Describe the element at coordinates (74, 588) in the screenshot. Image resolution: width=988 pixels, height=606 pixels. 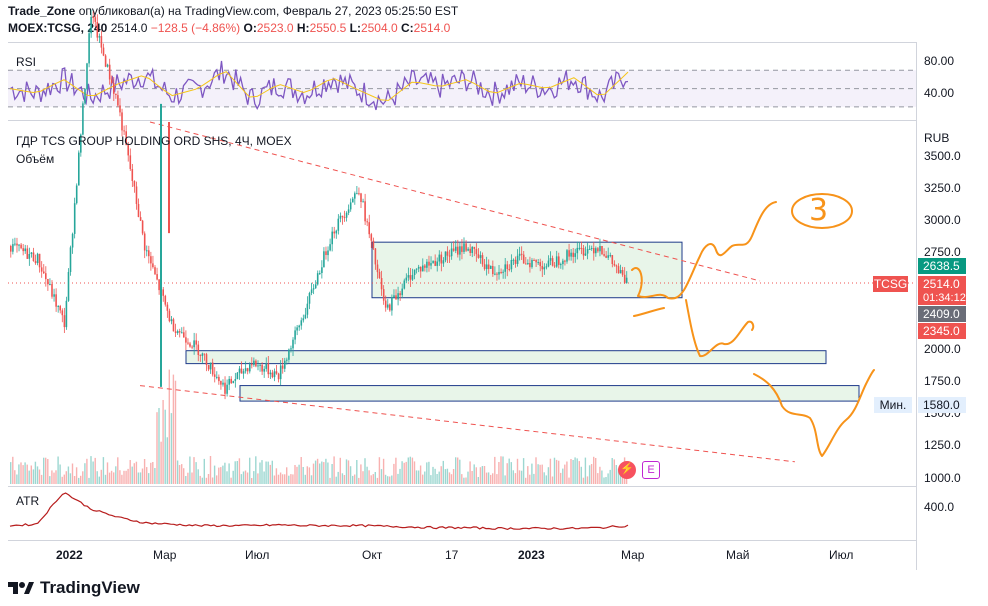
I see `tradingview-logo: TradingView` at that location.